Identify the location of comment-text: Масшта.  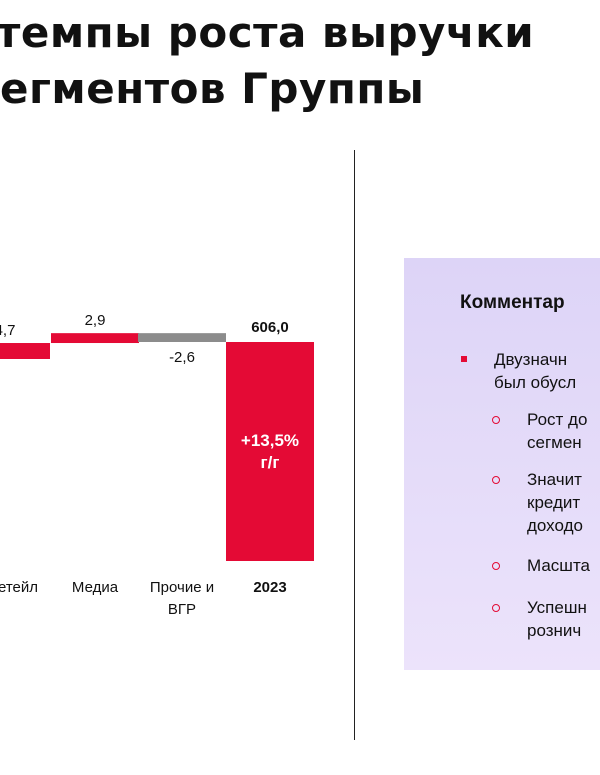
(558, 565).